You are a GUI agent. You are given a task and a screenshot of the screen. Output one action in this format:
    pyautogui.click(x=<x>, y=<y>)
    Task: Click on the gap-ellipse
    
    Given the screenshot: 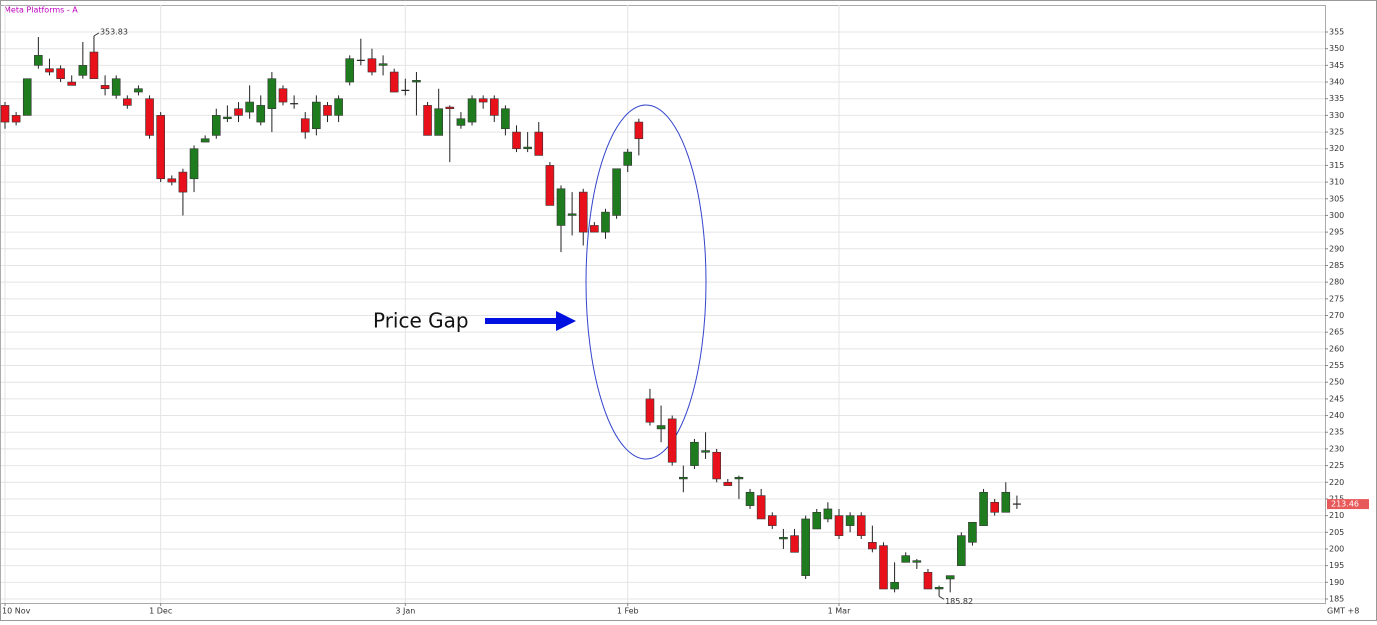 What is the action you would take?
    pyautogui.click(x=646, y=282)
    